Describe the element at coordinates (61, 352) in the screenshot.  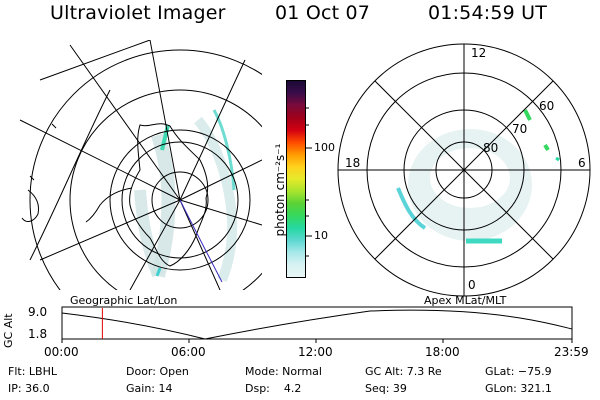
I see `timeline-xtick-0: 00:00` at that location.